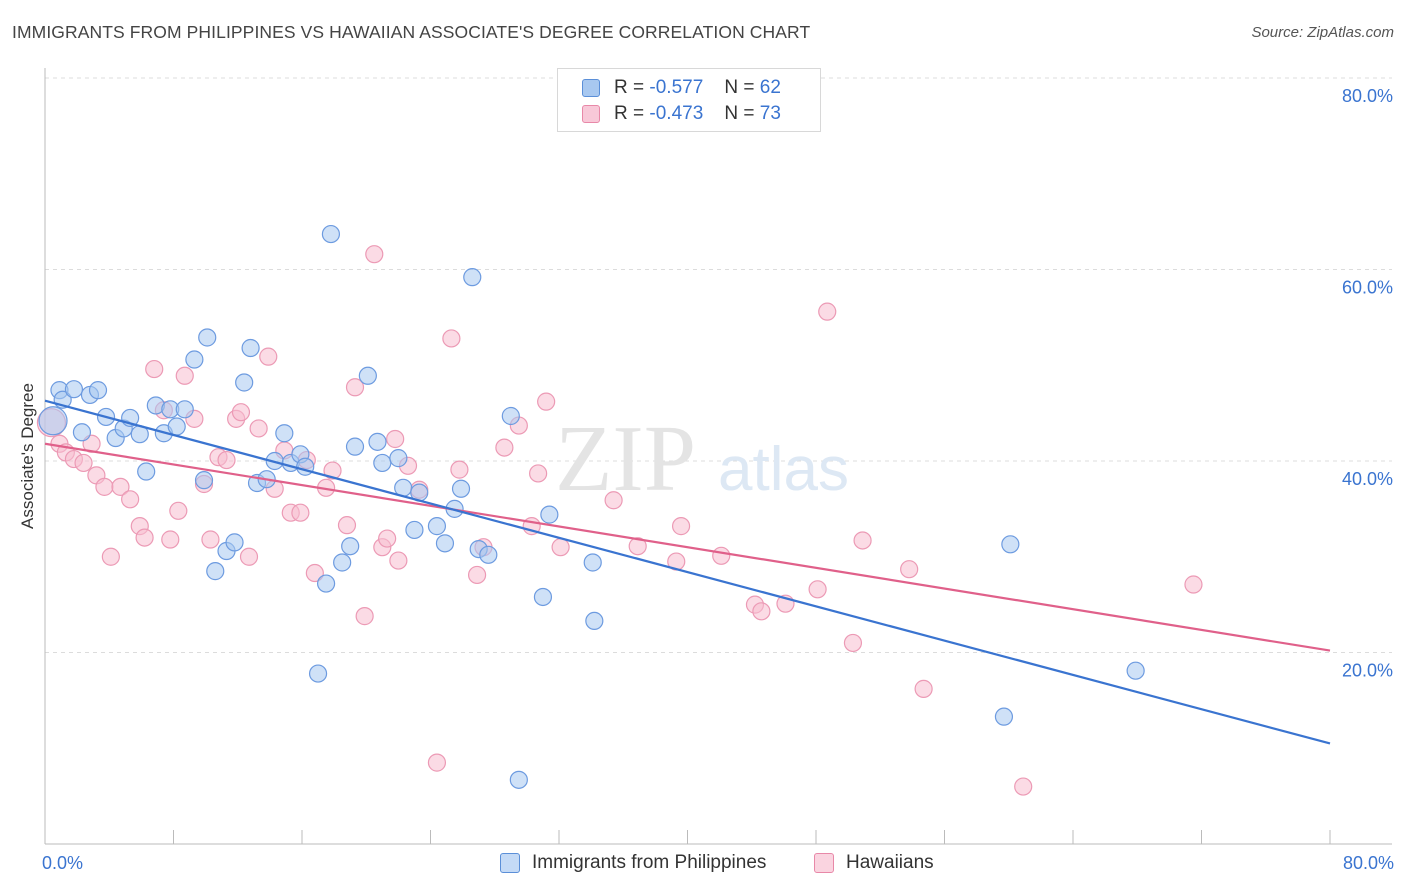 The image size is (1406, 892). I want to click on series-label-hawaiians: Hawaiians, so click(890, 862).